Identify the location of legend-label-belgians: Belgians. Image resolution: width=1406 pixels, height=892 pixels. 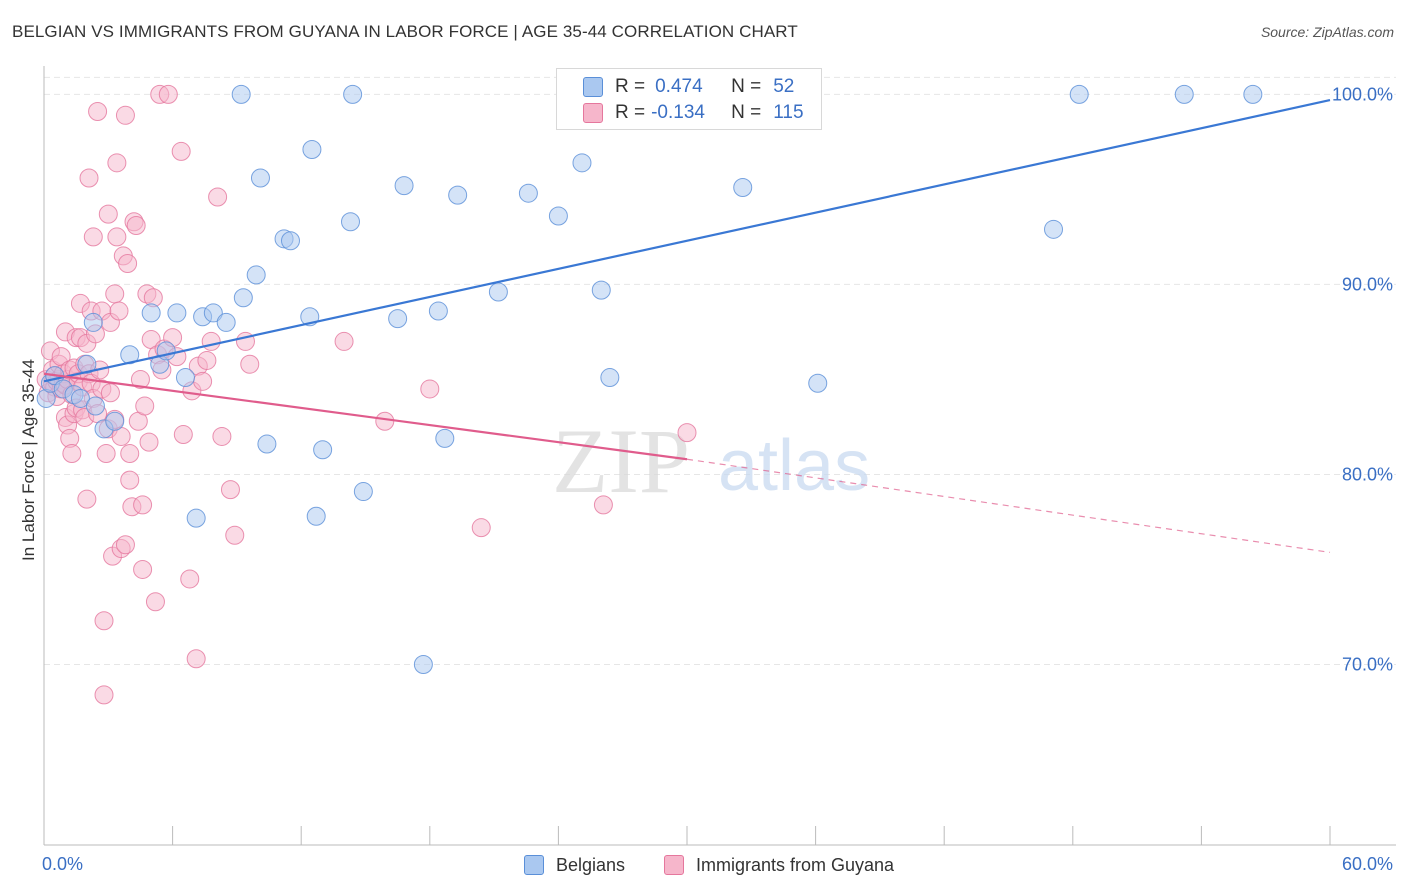
(591, 864).